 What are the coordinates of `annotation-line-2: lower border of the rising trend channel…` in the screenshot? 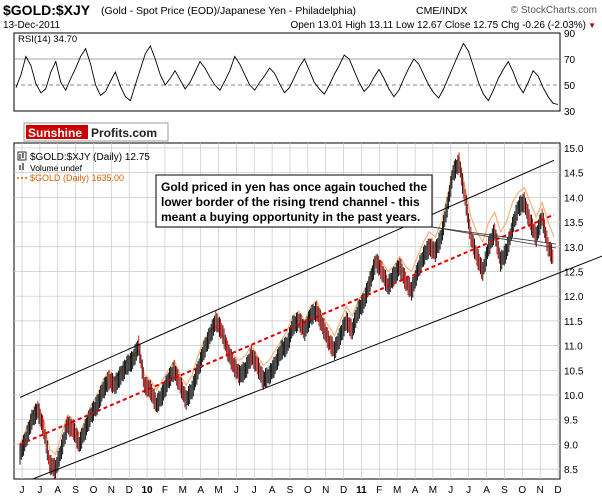 It's located at (290, 202).